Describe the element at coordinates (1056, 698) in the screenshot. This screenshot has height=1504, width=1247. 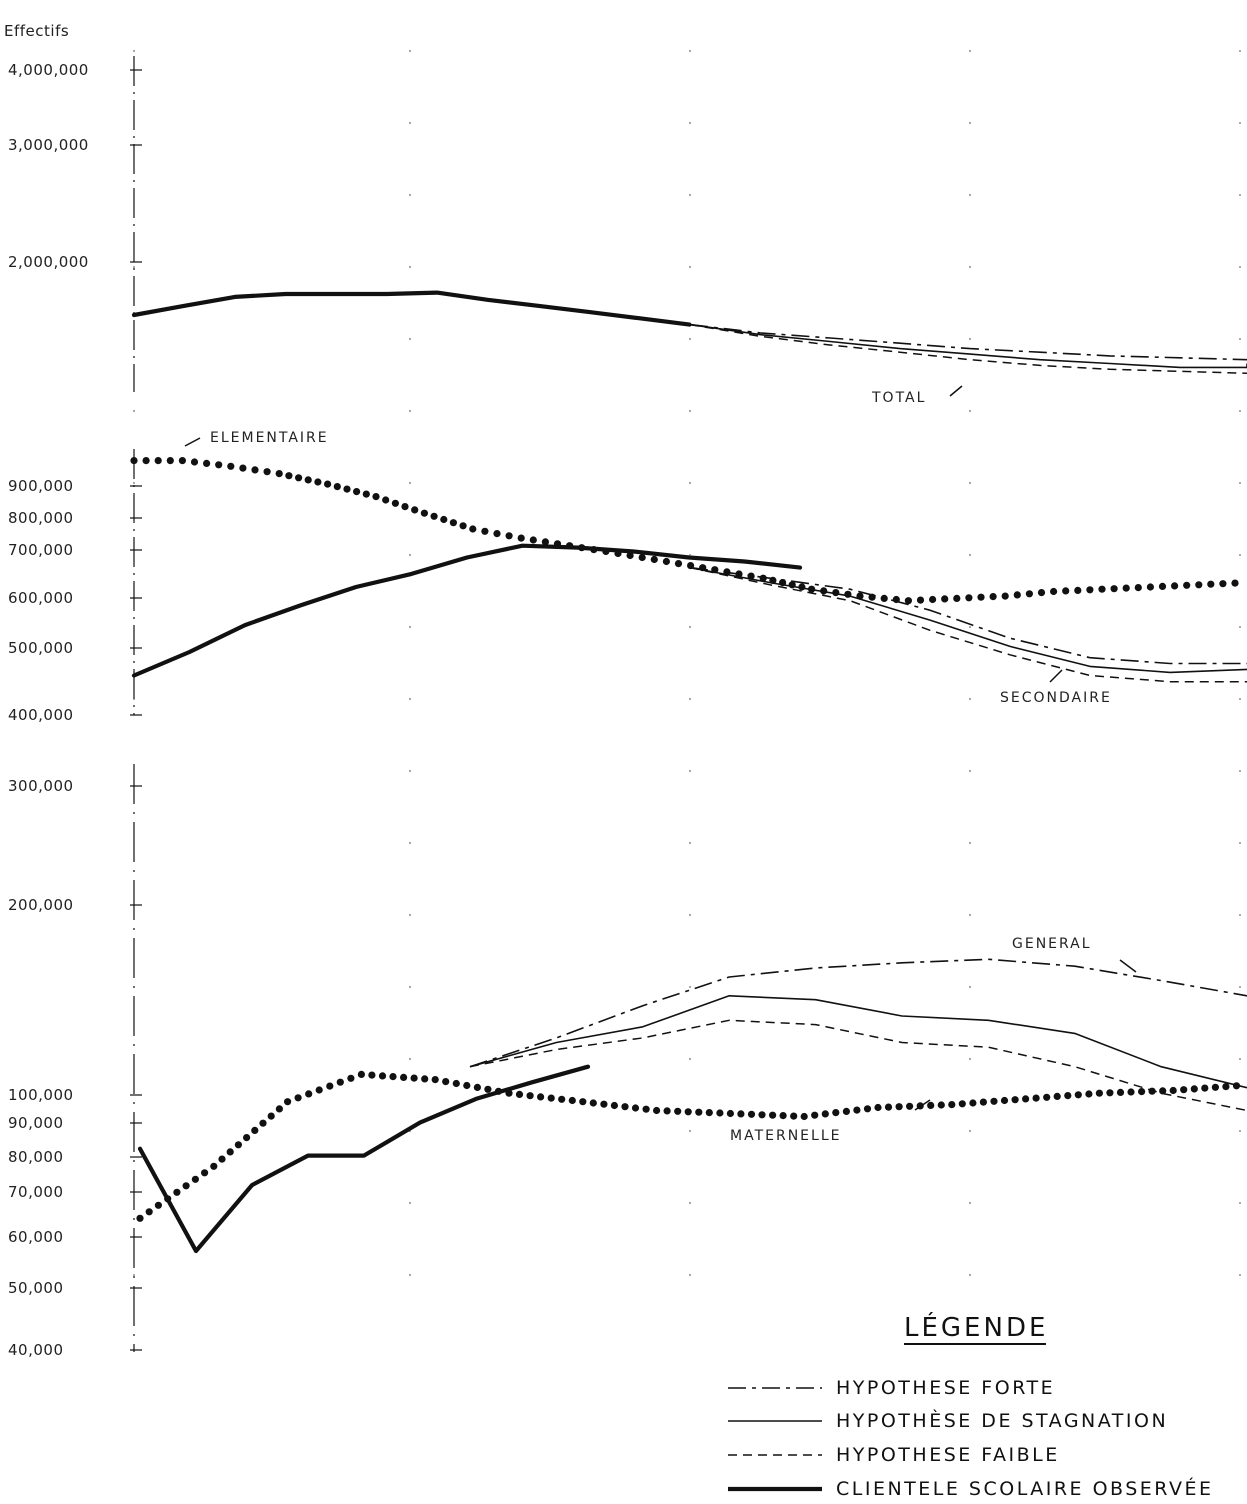
I see `panel-label-secondaire: SECONDAIRE` at that location.